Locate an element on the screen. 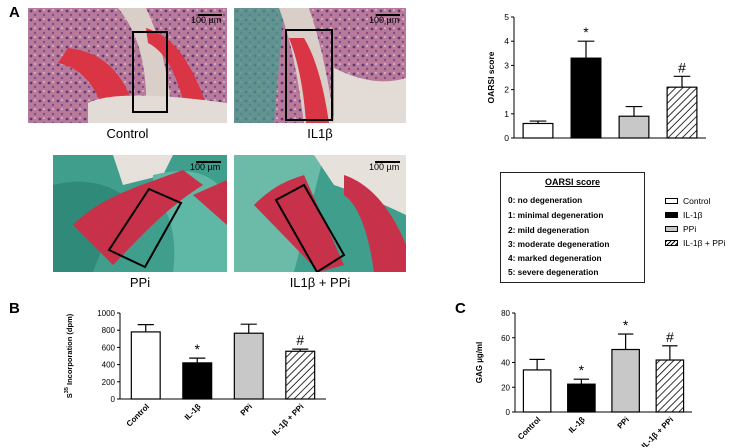  y-tick-label: 400 is located at coordinates (109, 365).